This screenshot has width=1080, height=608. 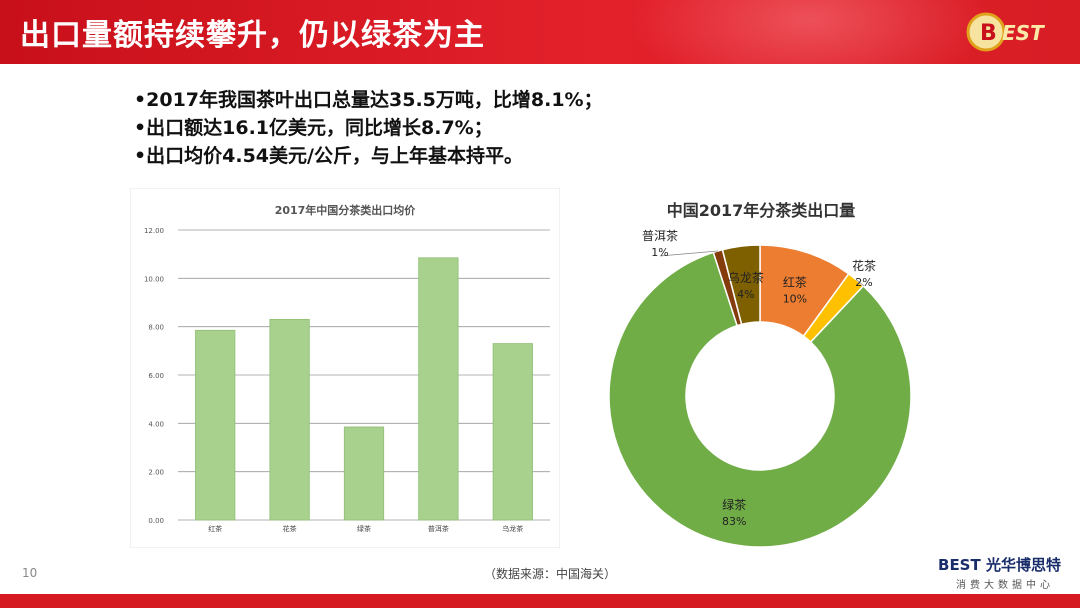 What do you see at coordinates (944, 565) in the screenshot?
I see `brand-b-mark: B` at bounding box center [944, 565].